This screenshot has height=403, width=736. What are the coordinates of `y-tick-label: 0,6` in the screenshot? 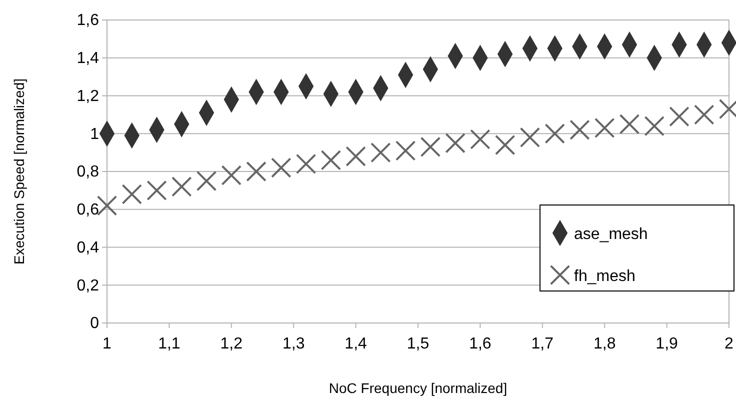 It's located at (88, 209).